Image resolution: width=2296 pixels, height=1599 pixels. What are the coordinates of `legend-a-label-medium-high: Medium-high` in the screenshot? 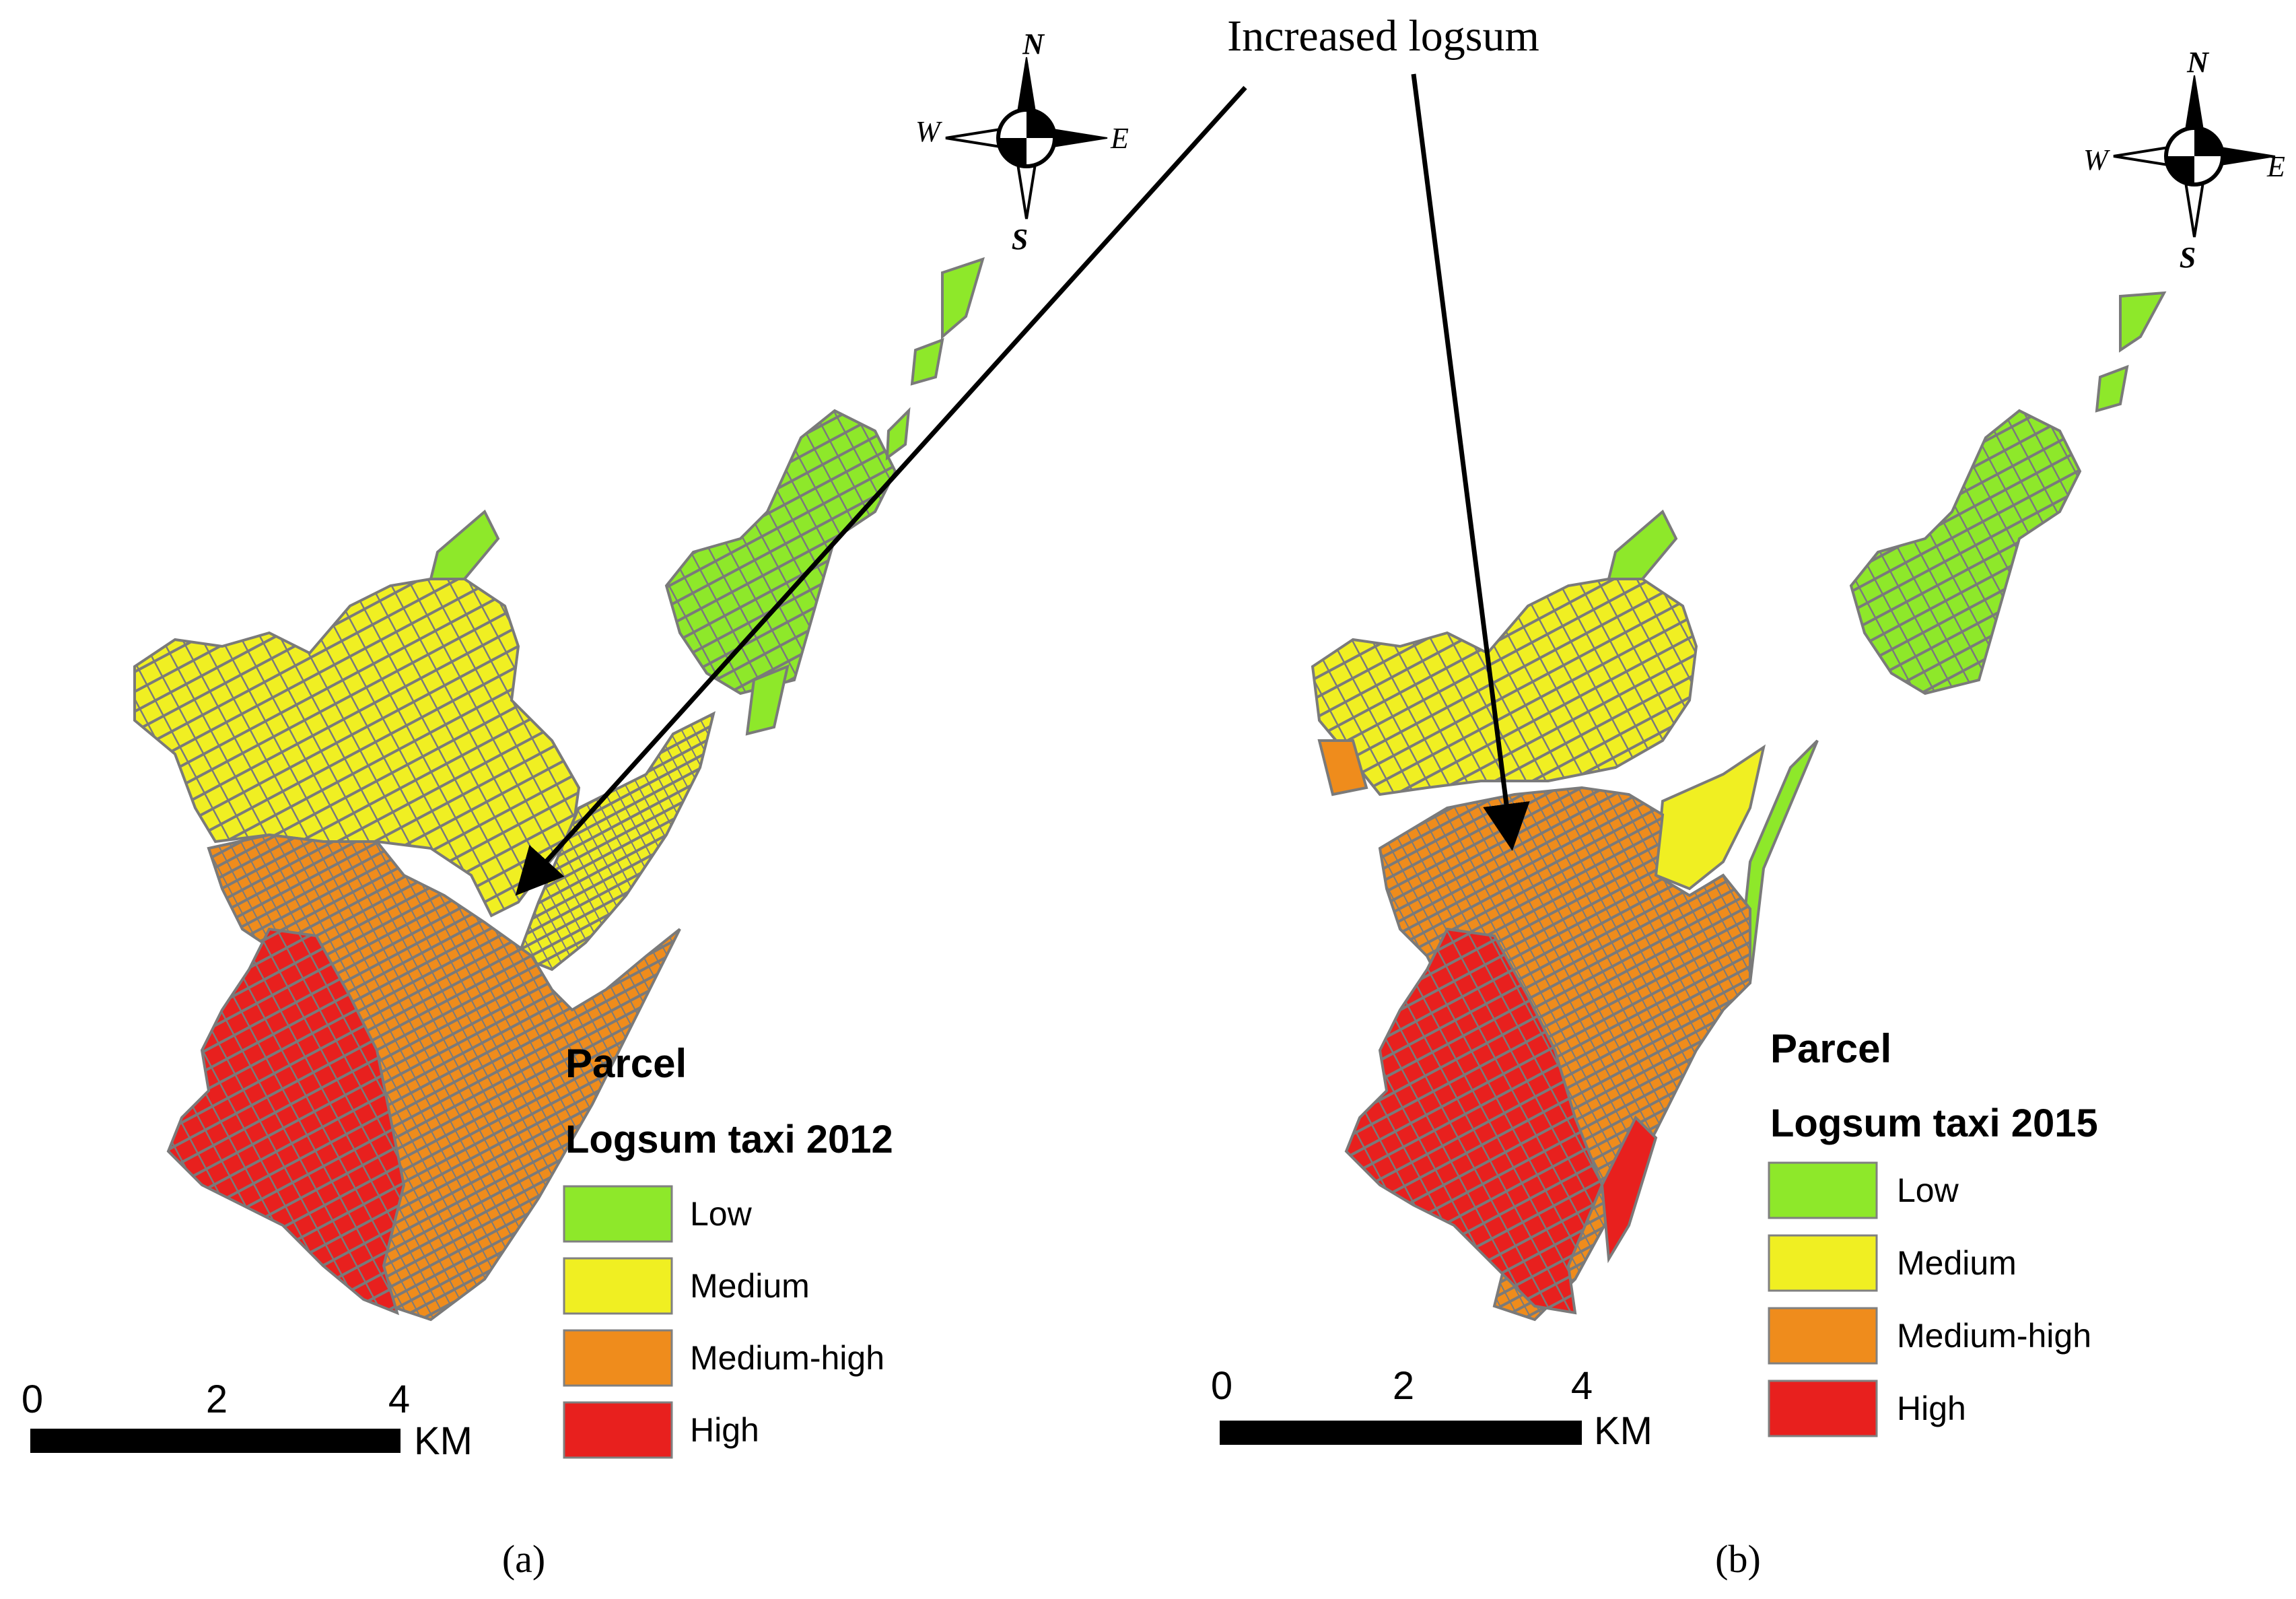 It's located at (787, 1358).